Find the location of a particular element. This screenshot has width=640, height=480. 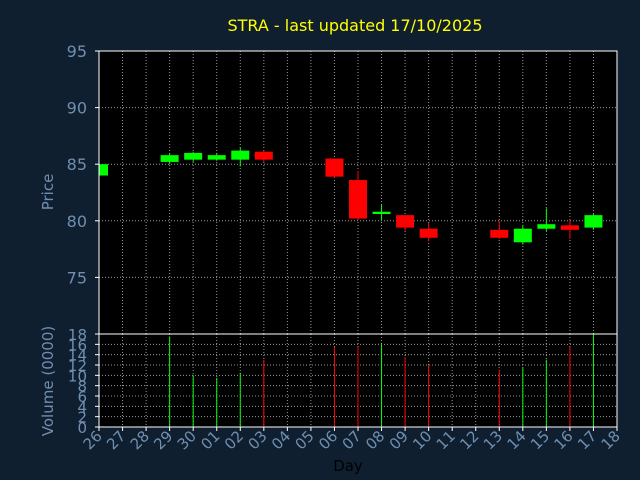

day-tick-label: 02 is located at coordinates (234, 440).